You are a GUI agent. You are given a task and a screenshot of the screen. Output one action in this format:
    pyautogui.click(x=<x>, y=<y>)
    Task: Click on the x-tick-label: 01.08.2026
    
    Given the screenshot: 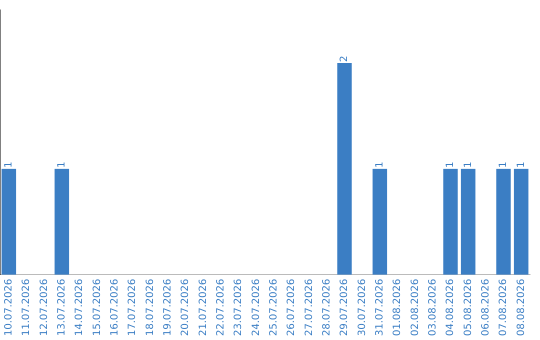 What is the action you would take?
    pyautogui.click(x=398, y=307)
    